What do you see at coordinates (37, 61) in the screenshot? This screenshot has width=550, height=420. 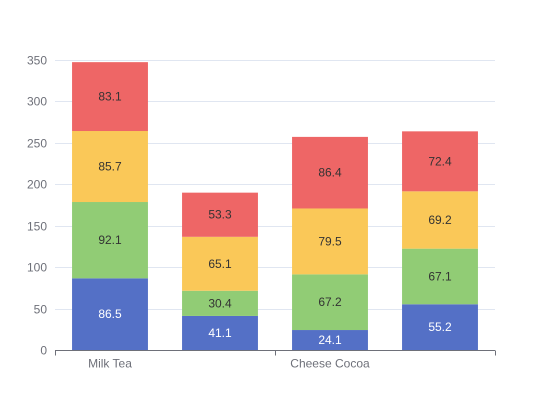 I see `y-tick-label: 350` at bounding box center [37, 61].